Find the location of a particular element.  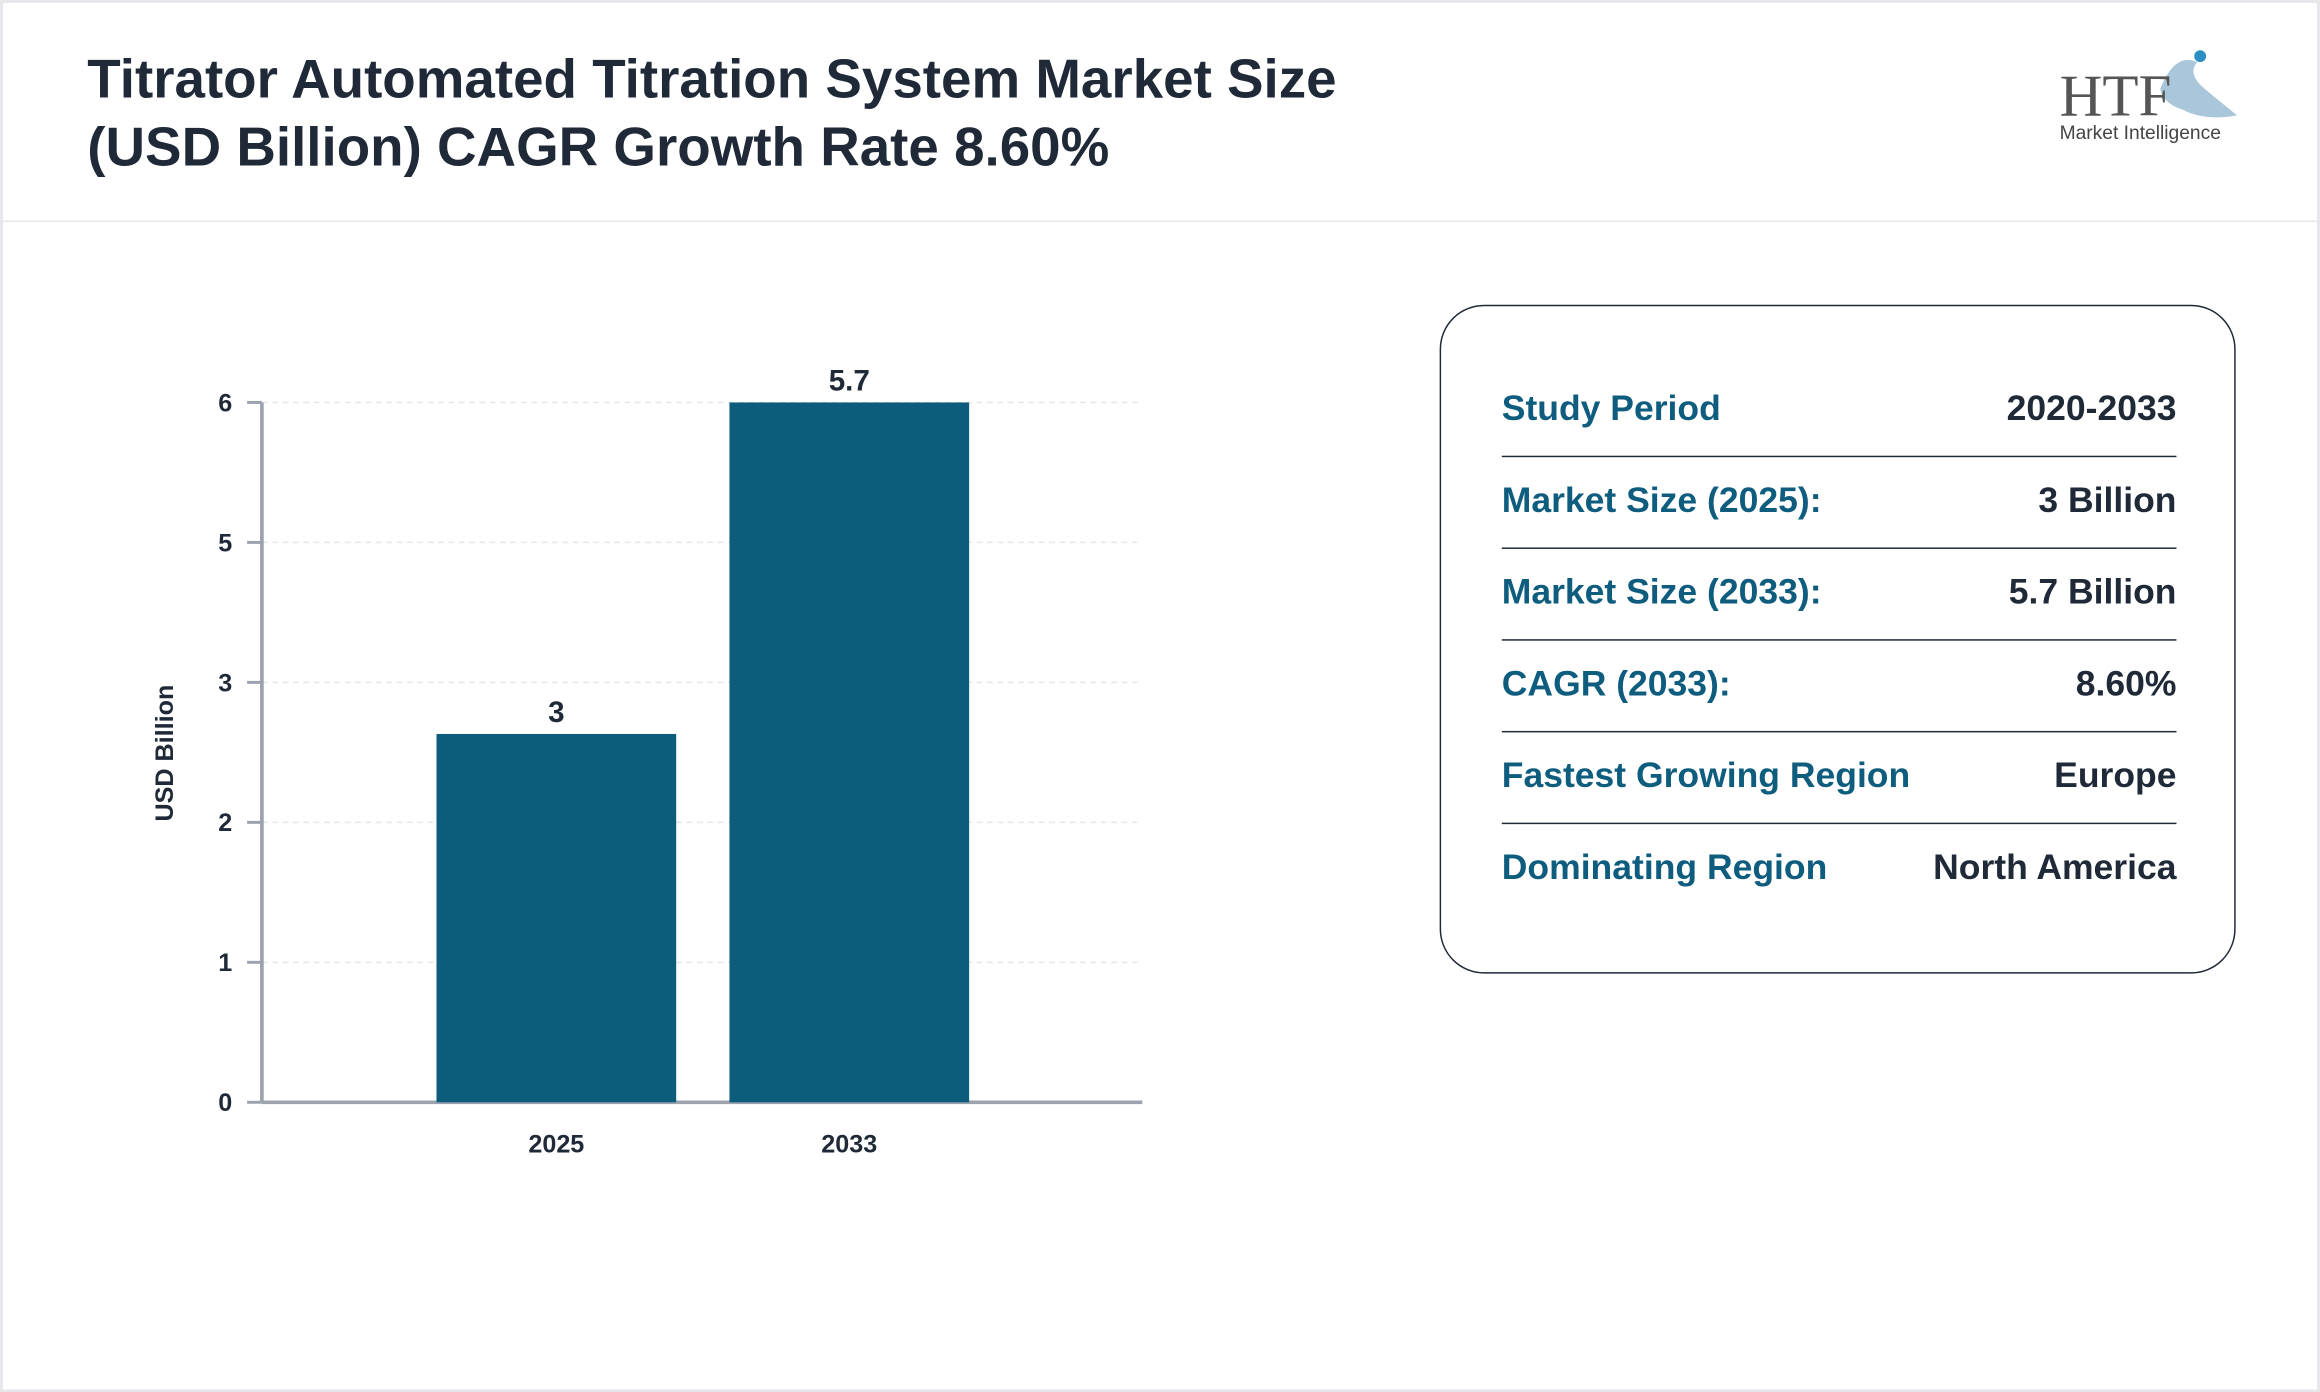

summary-value: North America is located at coordinates (2055, 867).